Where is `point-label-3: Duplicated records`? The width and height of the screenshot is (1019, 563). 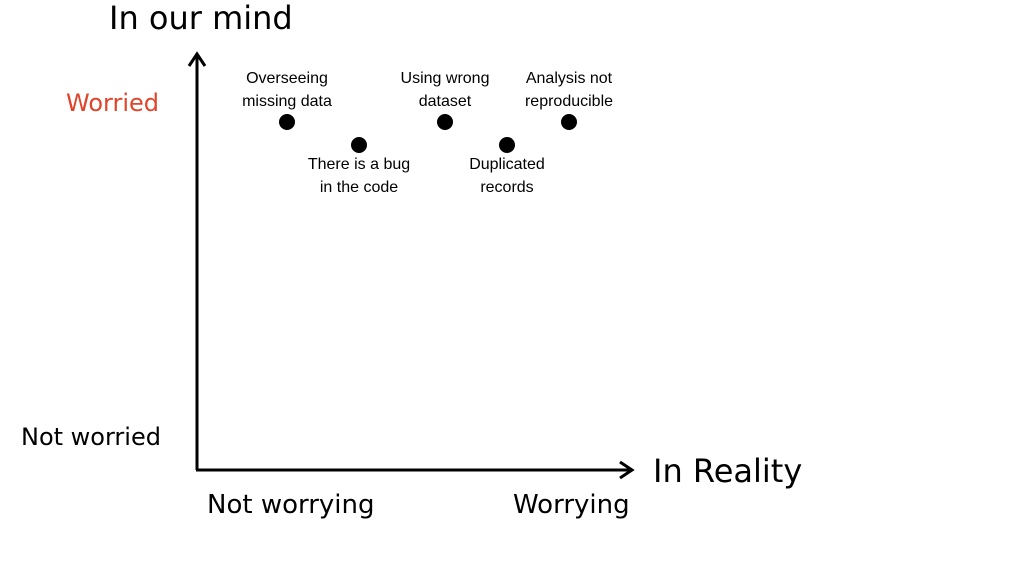
point-label-3: Duplicated records is located at coordinates (507, 176).